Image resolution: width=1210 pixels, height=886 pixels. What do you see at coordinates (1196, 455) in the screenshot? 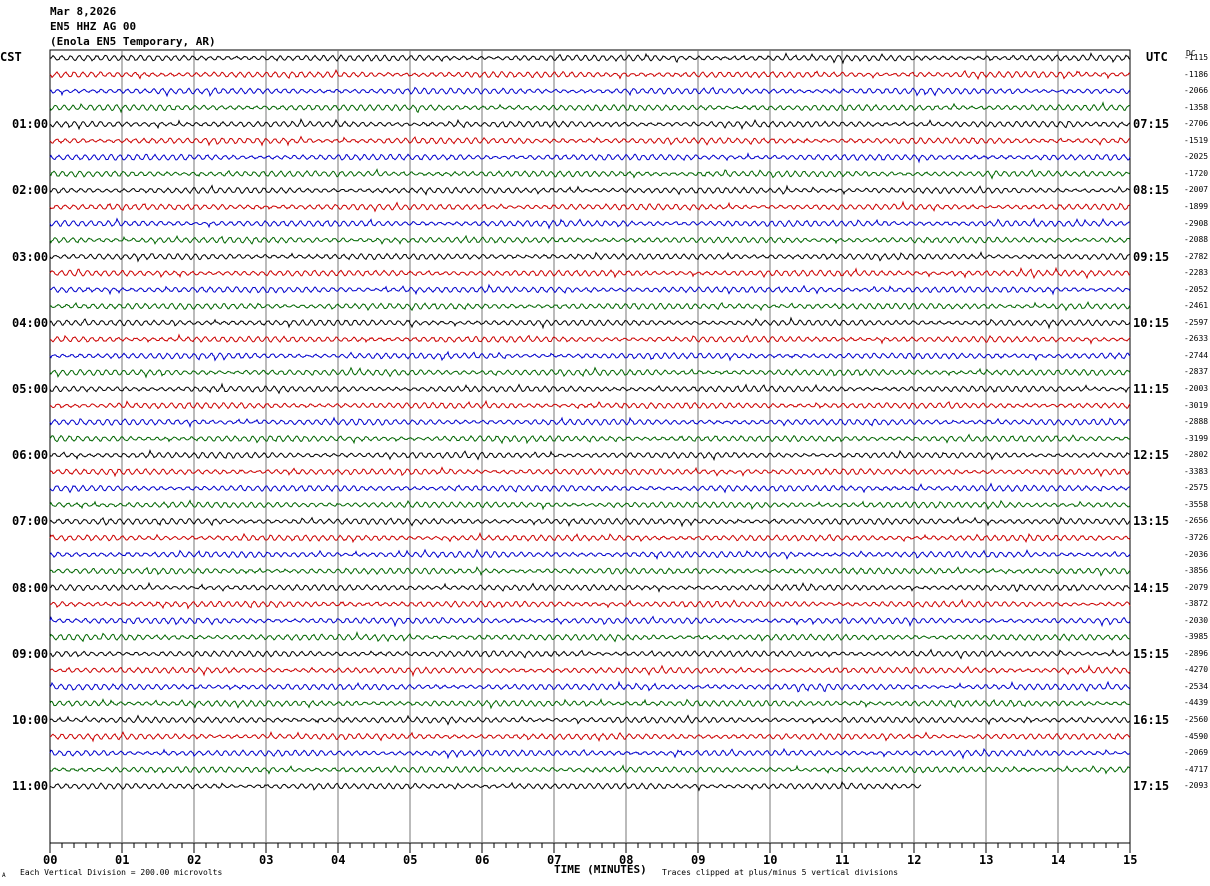
I see `dc-offset-value: -2802` at bounding box center [1196, 455].